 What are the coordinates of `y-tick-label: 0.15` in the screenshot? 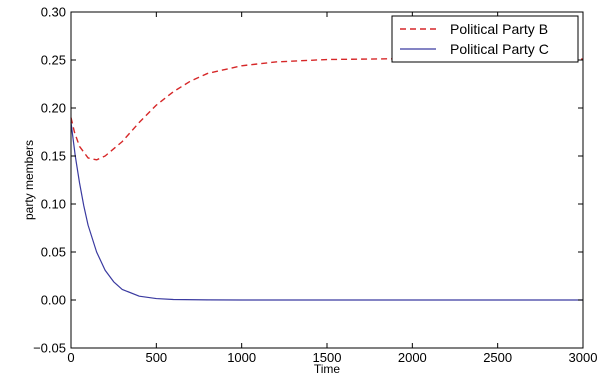 It's located at (53, 156).